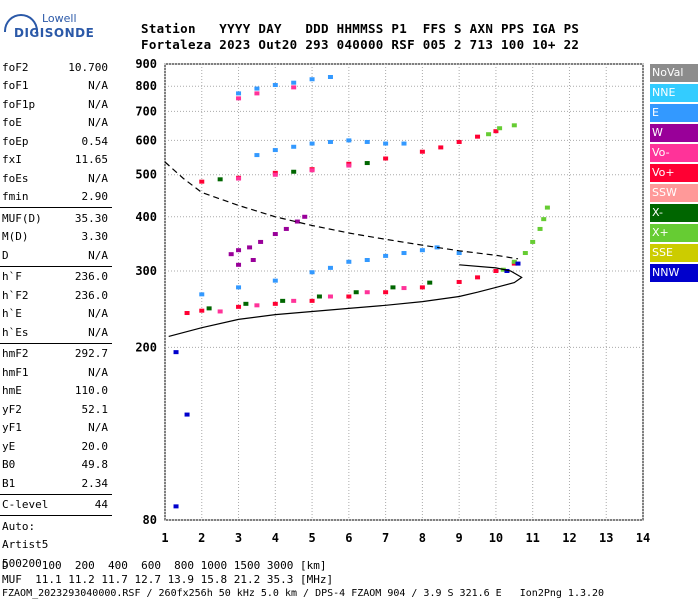 The image size is (700, 600). Describe the element at coordinates (15, 237) in the screenshot. I see `param-name: M(D)` at that location.